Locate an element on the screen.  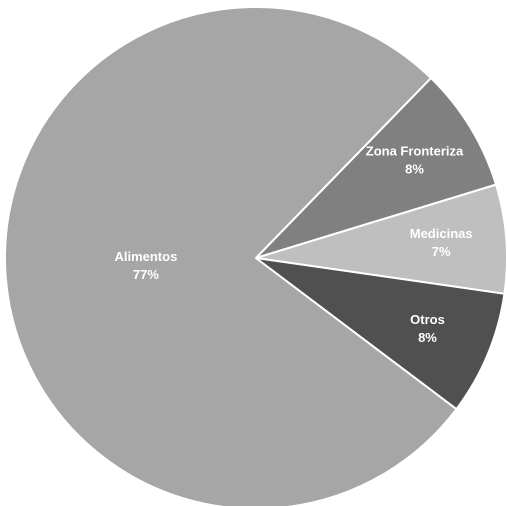
slice-value-label: 7% is located at coordinates (441, 251).